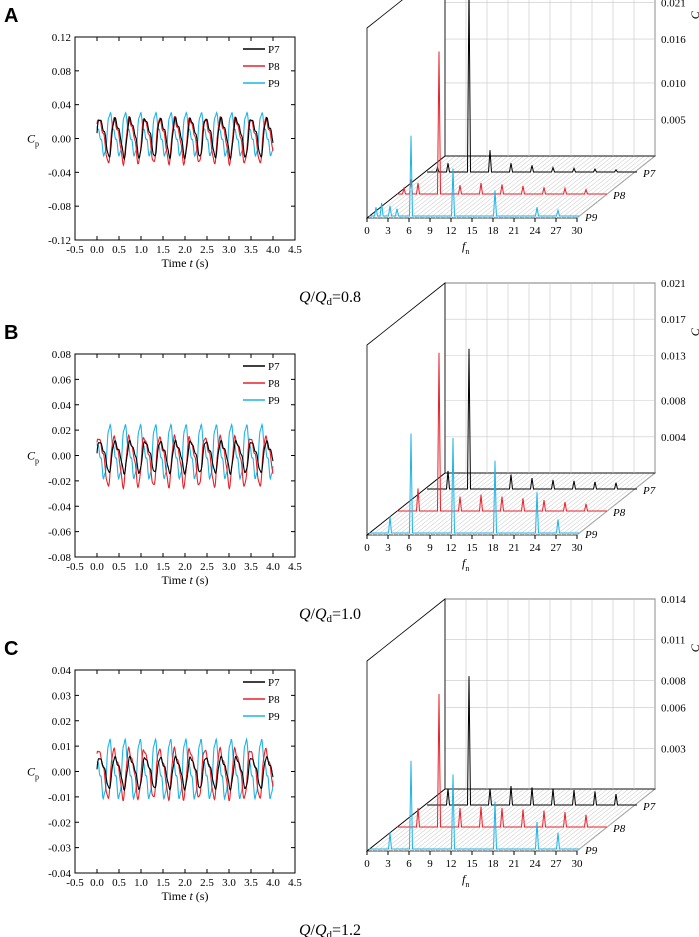 Image resolution: width=699 pixels, height=937 pixels. What do you see at coordinates (11, 649) in the screenshot?
I see `panel-letter: C` at bounding box center [11, 649].